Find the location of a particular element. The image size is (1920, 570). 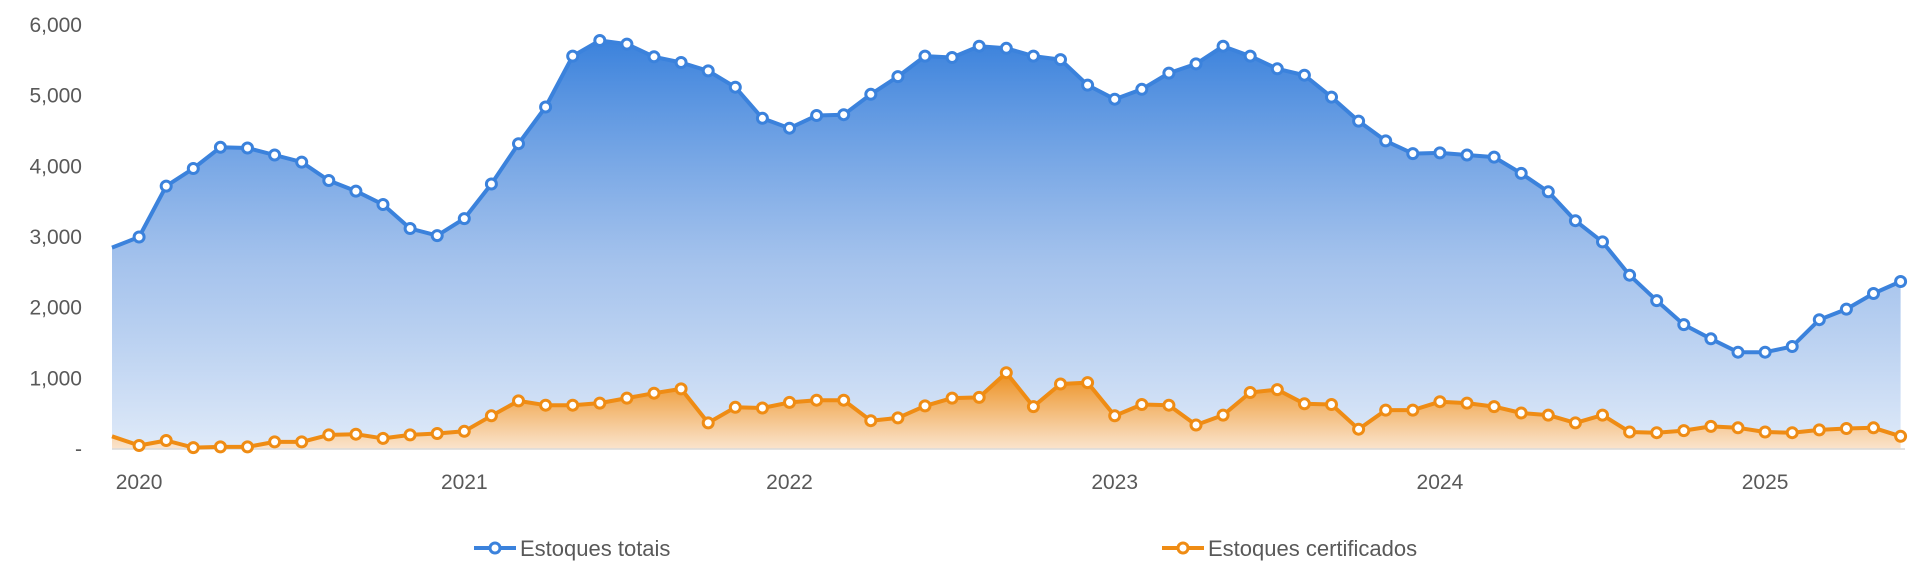

y-tick-label: 5,000 is located at coordinates (55, 96).